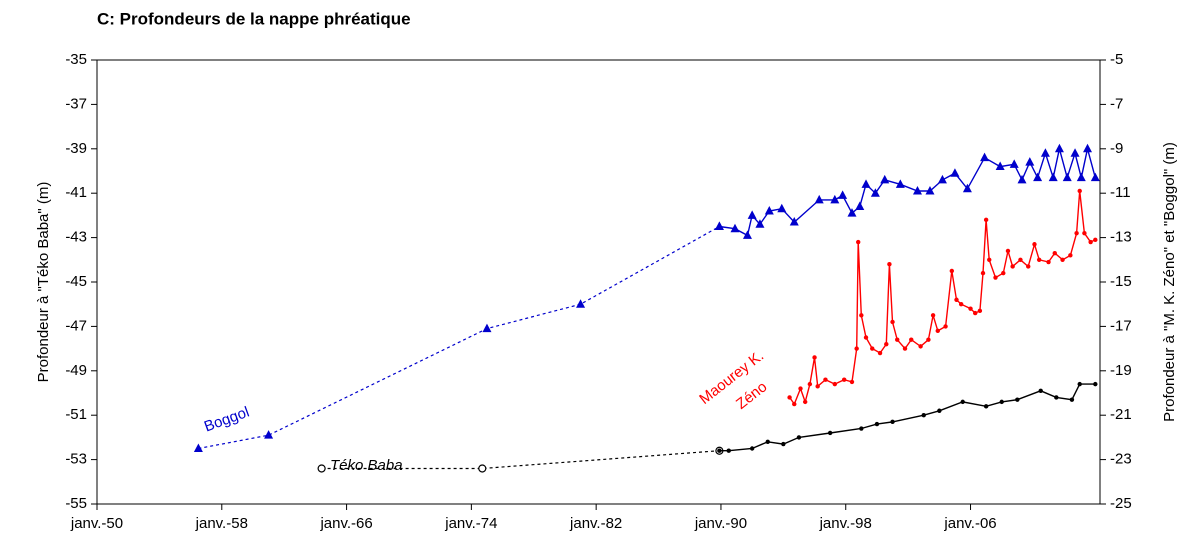  I want to click on y-tick-label: -35, so click(76, 59).